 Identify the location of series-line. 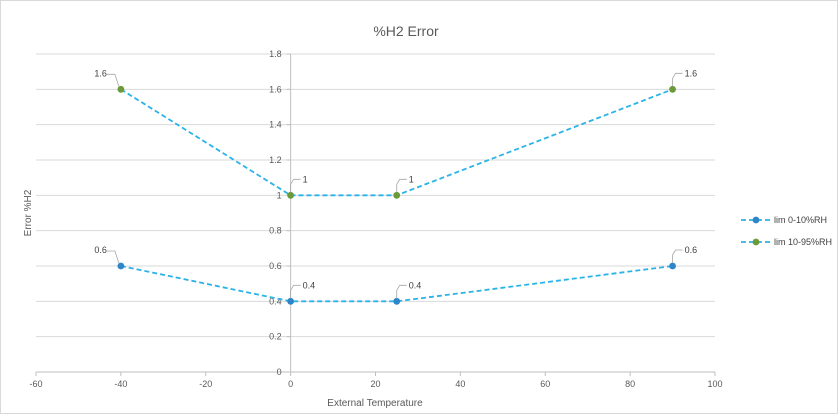
(396, 284).